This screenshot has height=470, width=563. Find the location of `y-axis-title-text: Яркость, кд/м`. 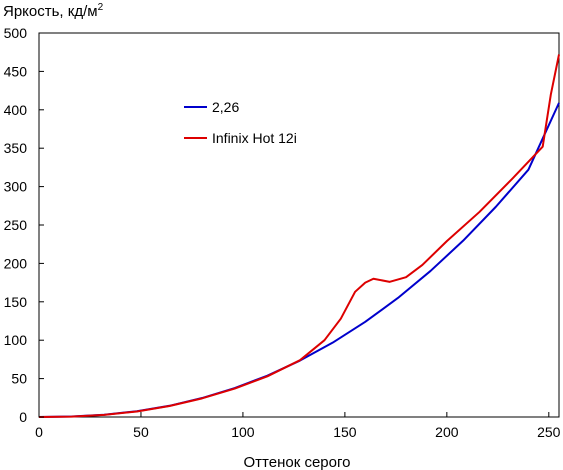

y-axis-title-text: Яркость, кд/м is located at coordinates (50, 11).